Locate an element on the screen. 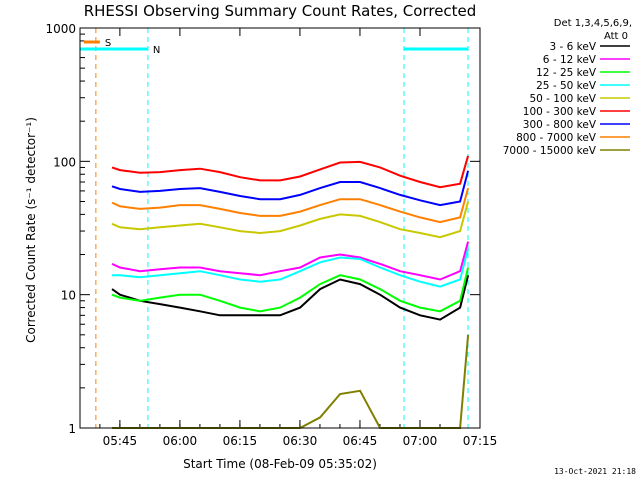 The width and height of the screenshot is (640, 480). flag-label-1: N is located at coordinates (156, 50).